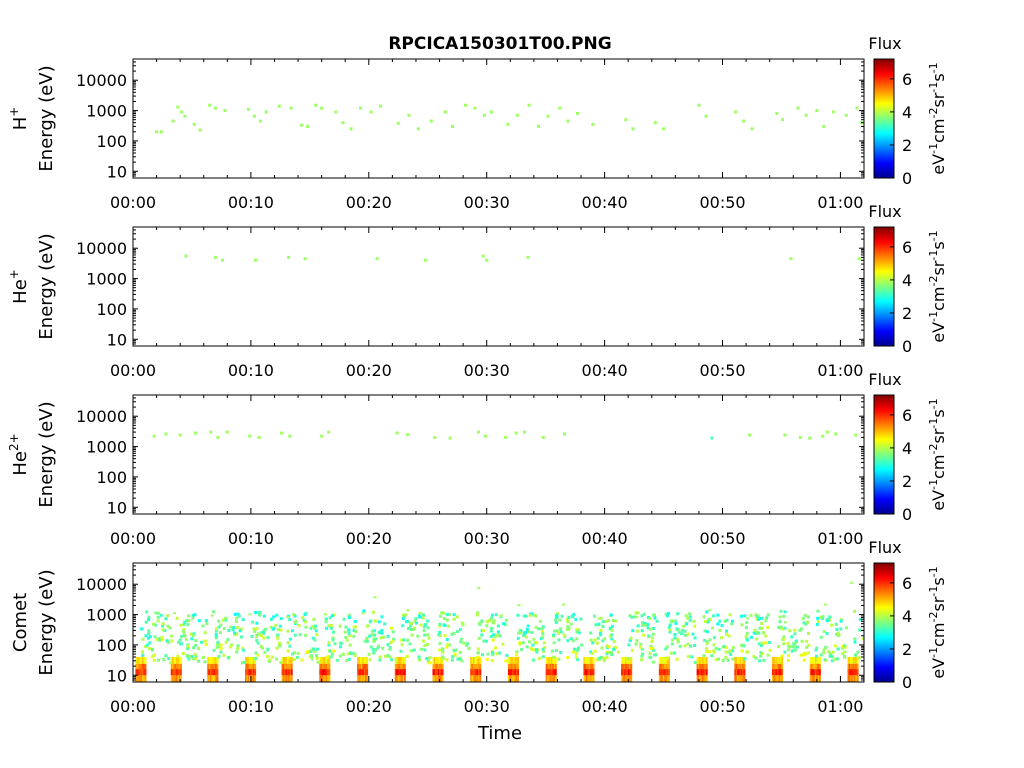 The width and height of the screenshot is (1024, 768). What do you see at coordinates (884, 286) in the screenshot?
I see `colorbar` at bounding box center [884, 286].